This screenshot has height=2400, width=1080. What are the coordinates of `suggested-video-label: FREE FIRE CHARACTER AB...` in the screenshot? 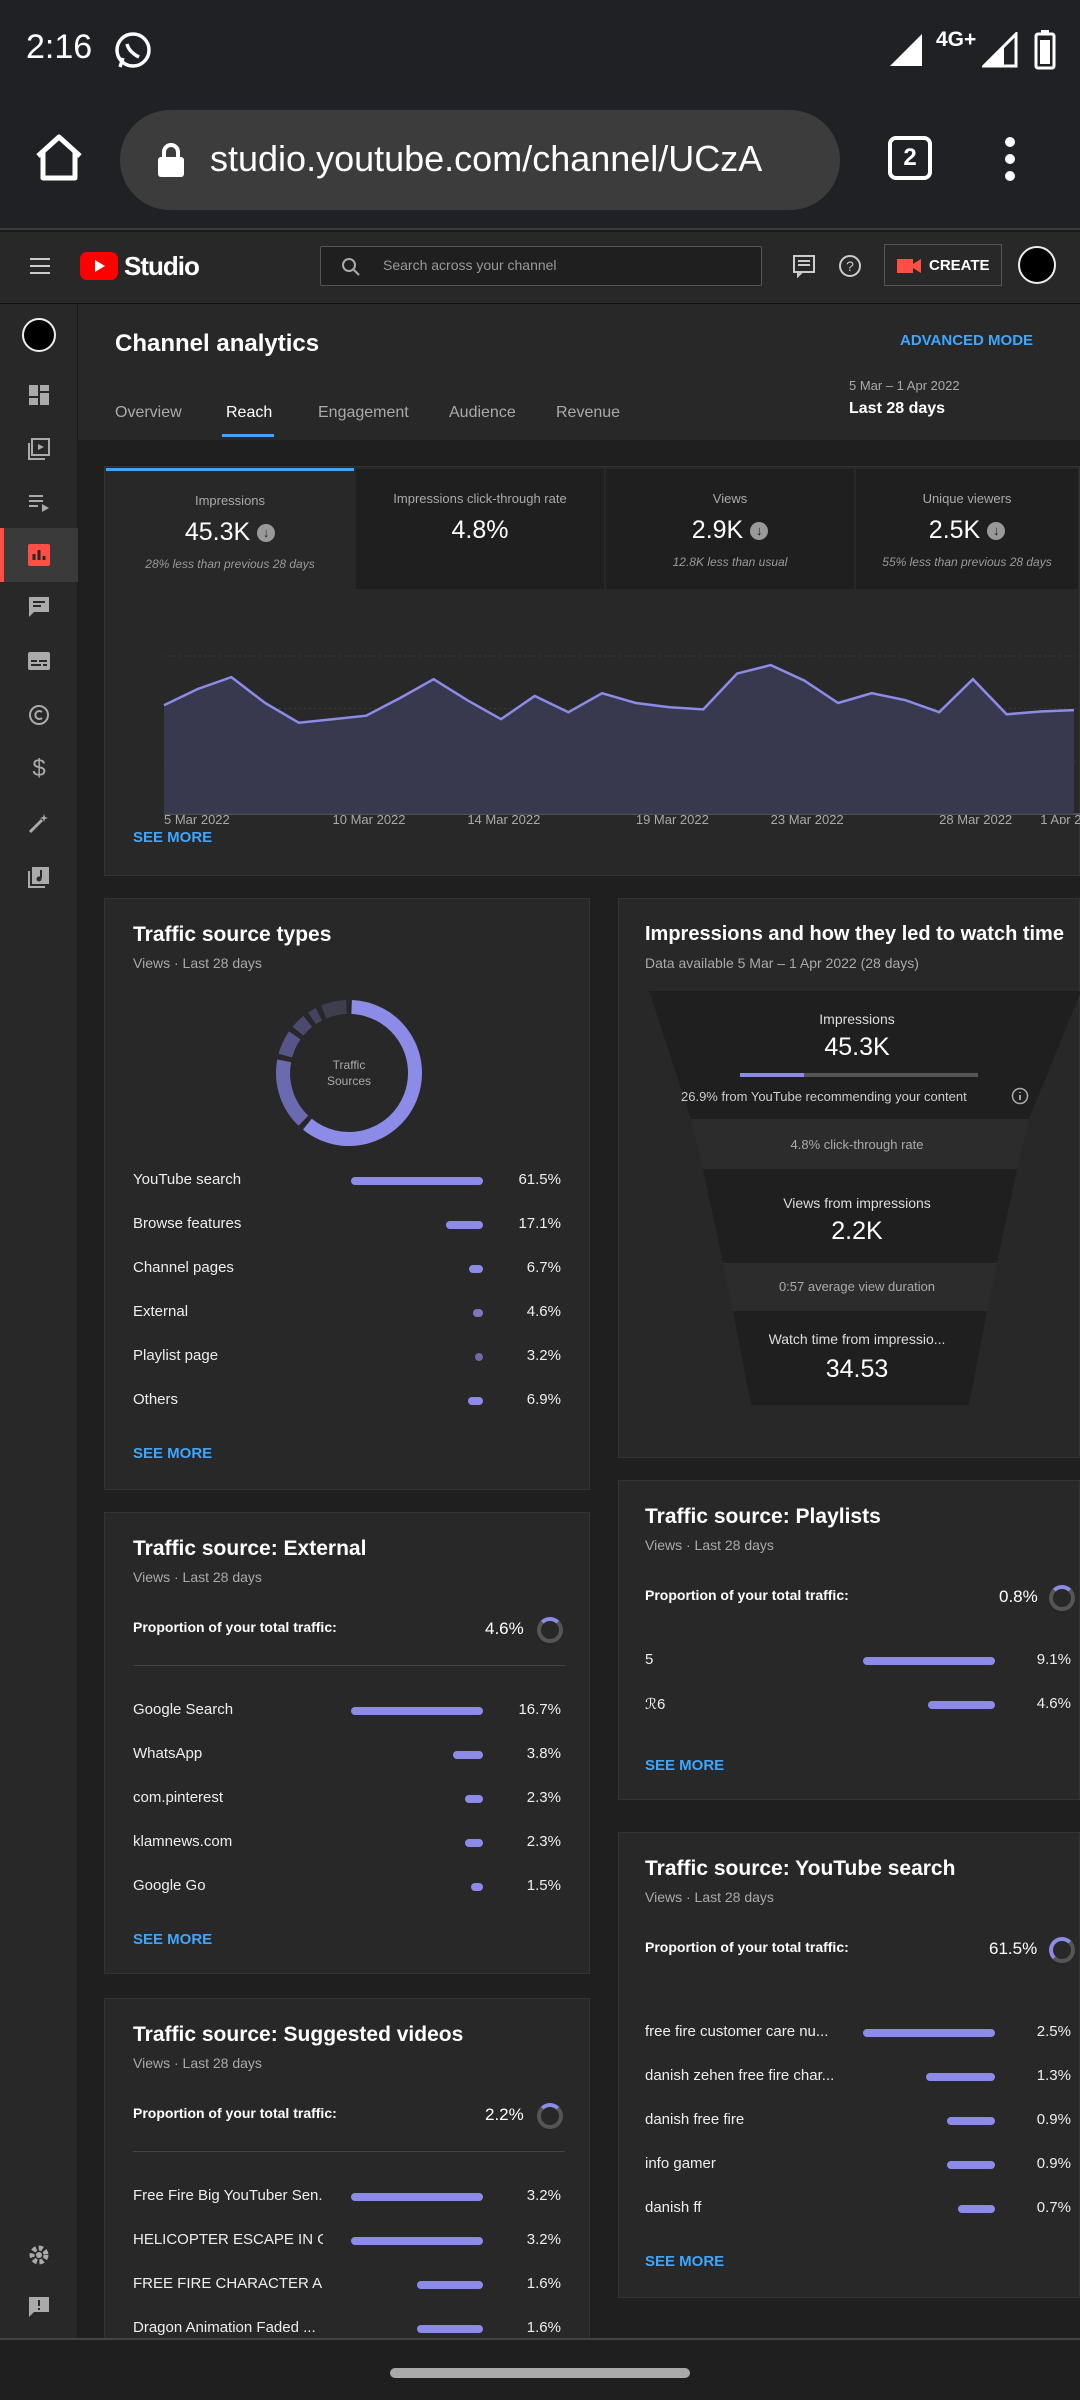 It's located at (228, 2283).